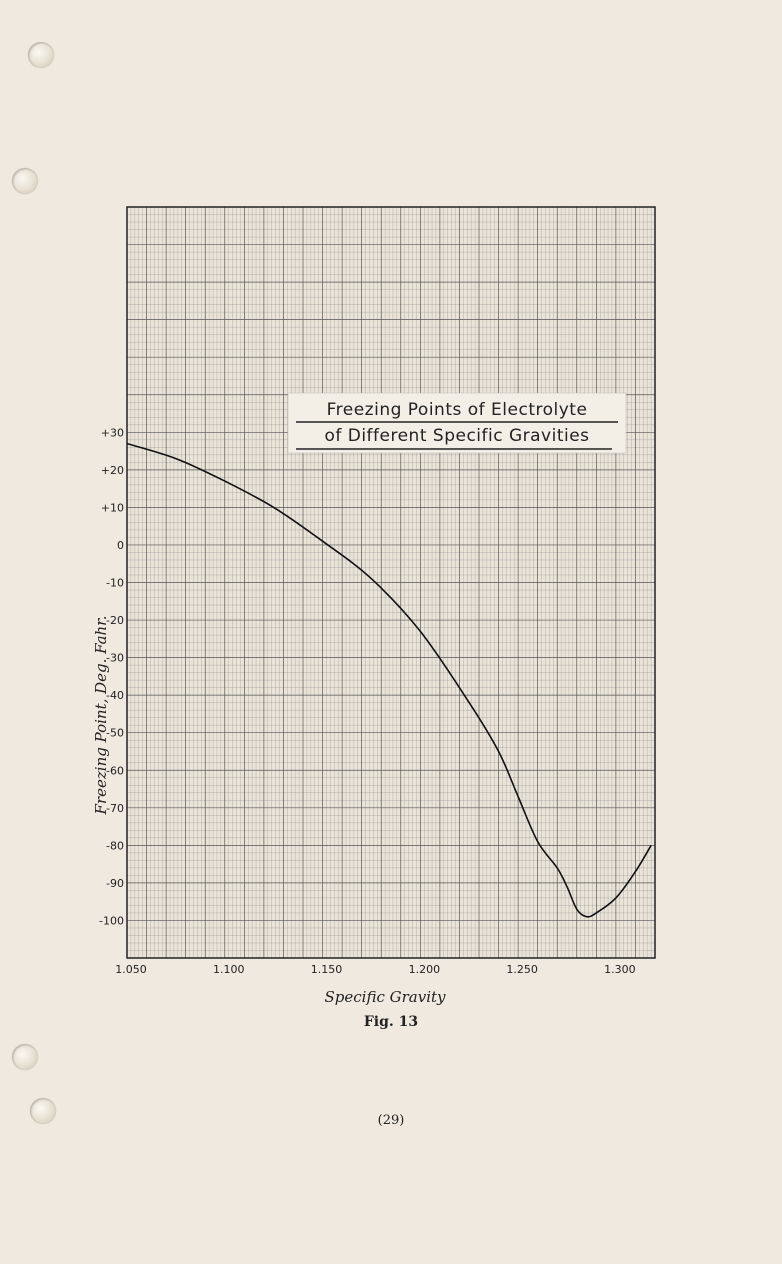  What do you see at coordinates (115, 583) in the screenshot?
I see `y-tick-label: -10` at bounding box center [115, 583].